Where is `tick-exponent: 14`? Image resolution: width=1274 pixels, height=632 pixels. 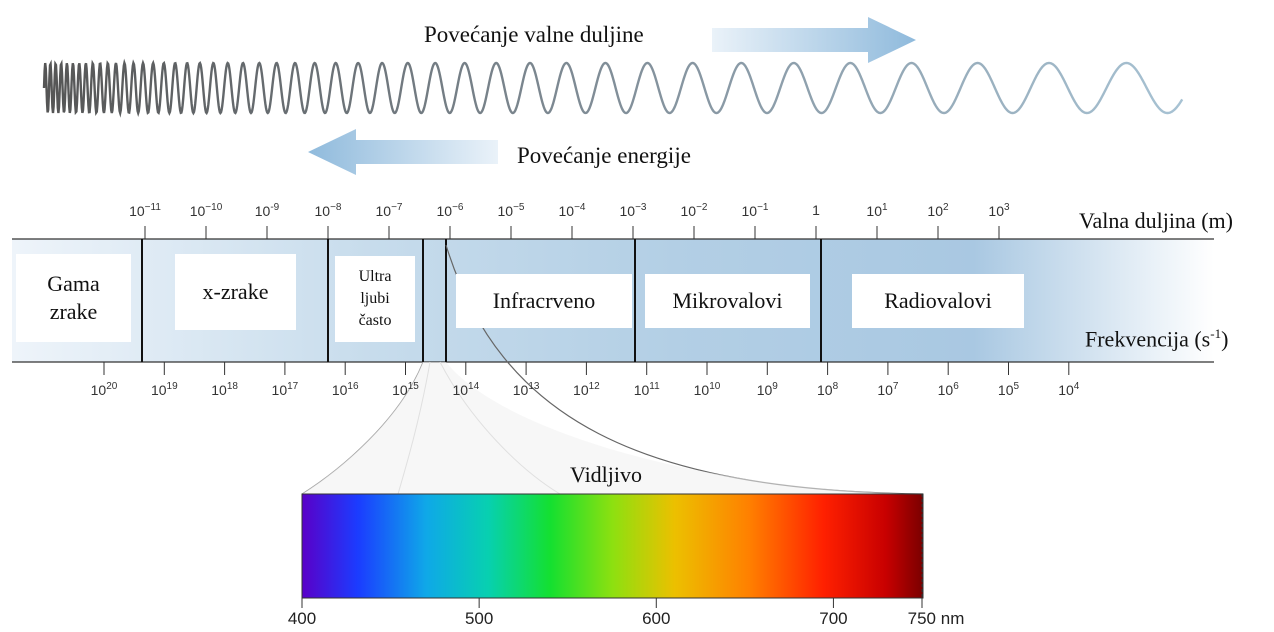 tick-exponent: 14 is located at coordinates (474, 386).